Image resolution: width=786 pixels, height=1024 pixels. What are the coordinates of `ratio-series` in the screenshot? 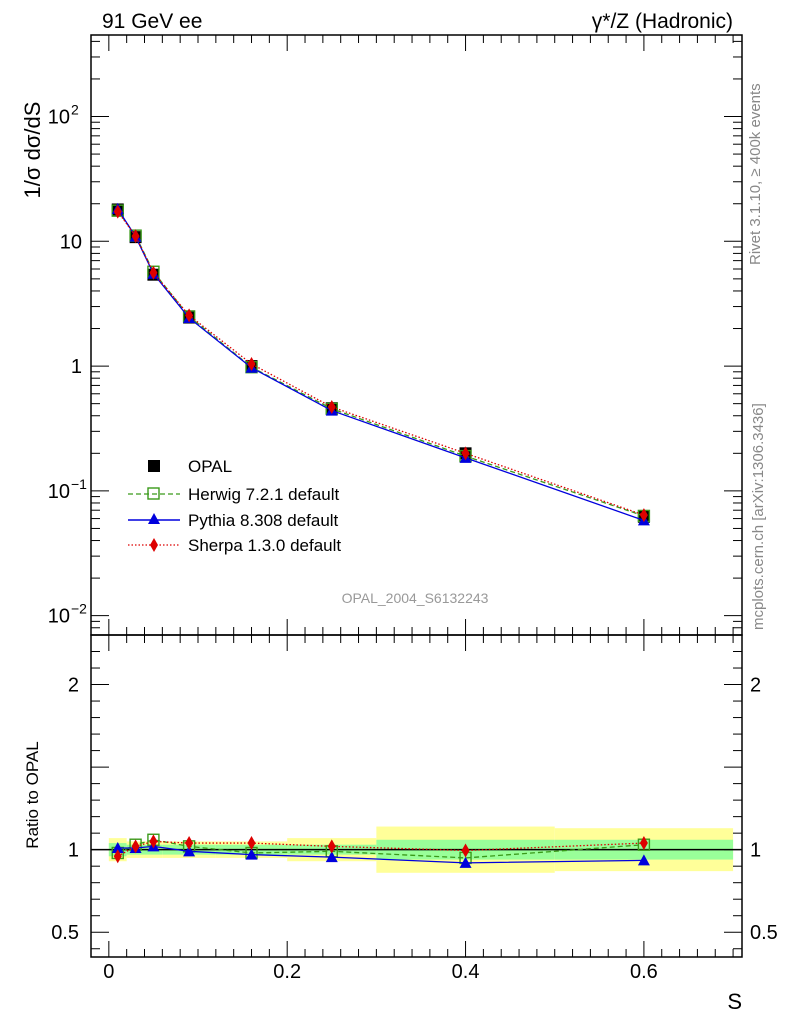 It's located at (381, 850).